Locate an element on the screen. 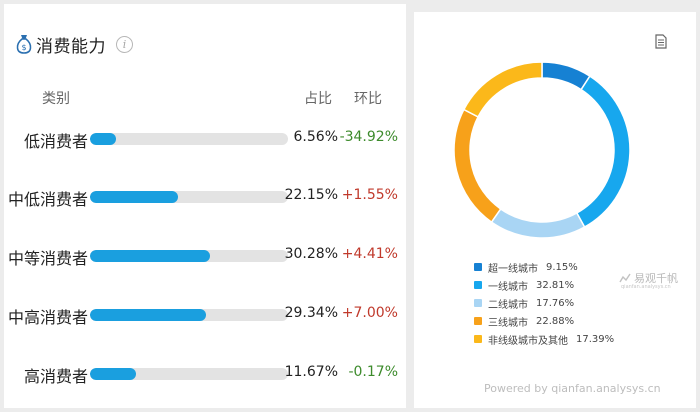  consumer-category-label: 高消费者 is located at coordinates (55, 376).